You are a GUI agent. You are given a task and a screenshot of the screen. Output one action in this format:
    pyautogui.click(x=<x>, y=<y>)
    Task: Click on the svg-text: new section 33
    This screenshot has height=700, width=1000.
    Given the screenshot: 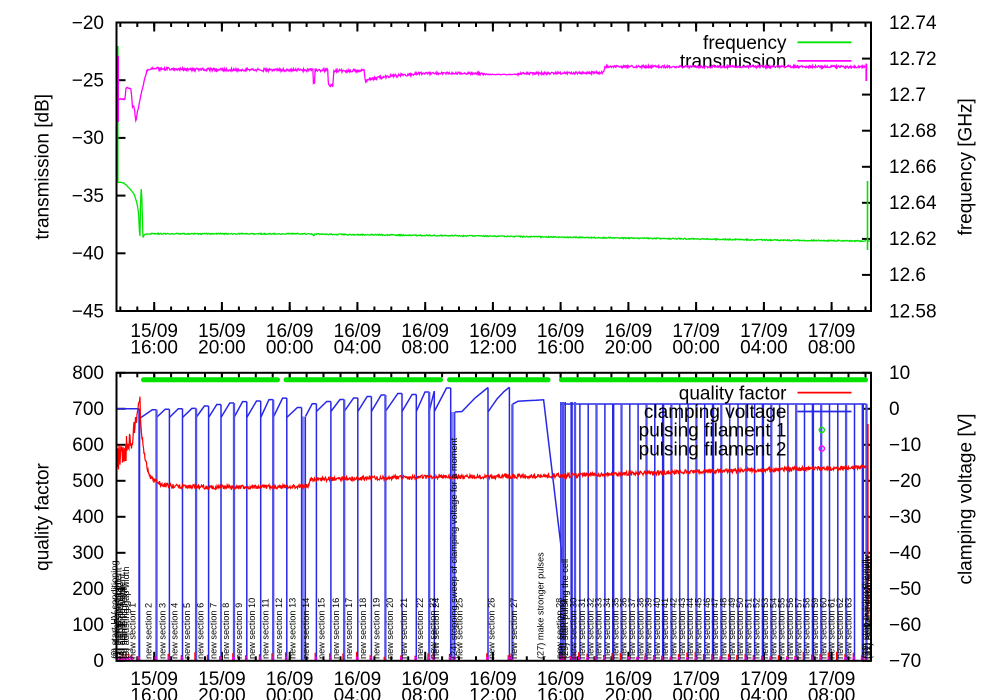 What is the action you would take?
    pyautogui.click(x=599, y=628)
    